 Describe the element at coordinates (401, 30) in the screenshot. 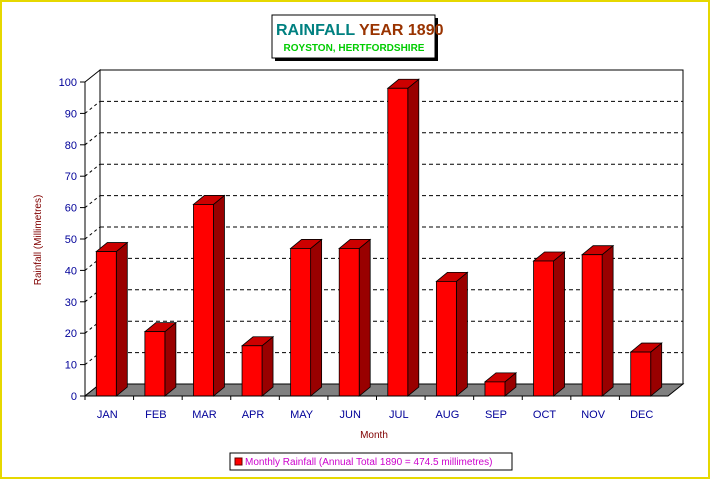

I see `chart-title-part2: YEAR 1890` at that location.